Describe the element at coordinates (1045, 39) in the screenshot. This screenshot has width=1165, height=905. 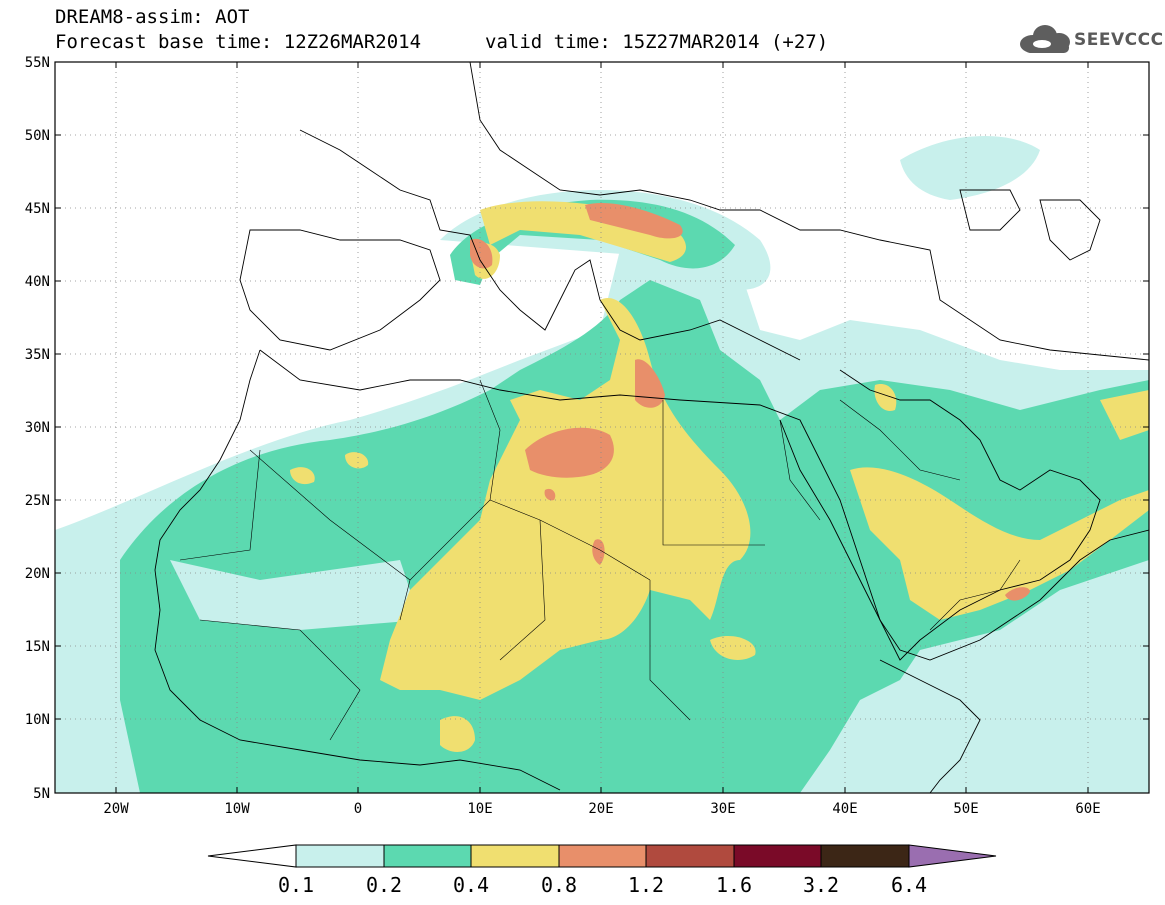
I see `cloud-logo-icon` at that location.